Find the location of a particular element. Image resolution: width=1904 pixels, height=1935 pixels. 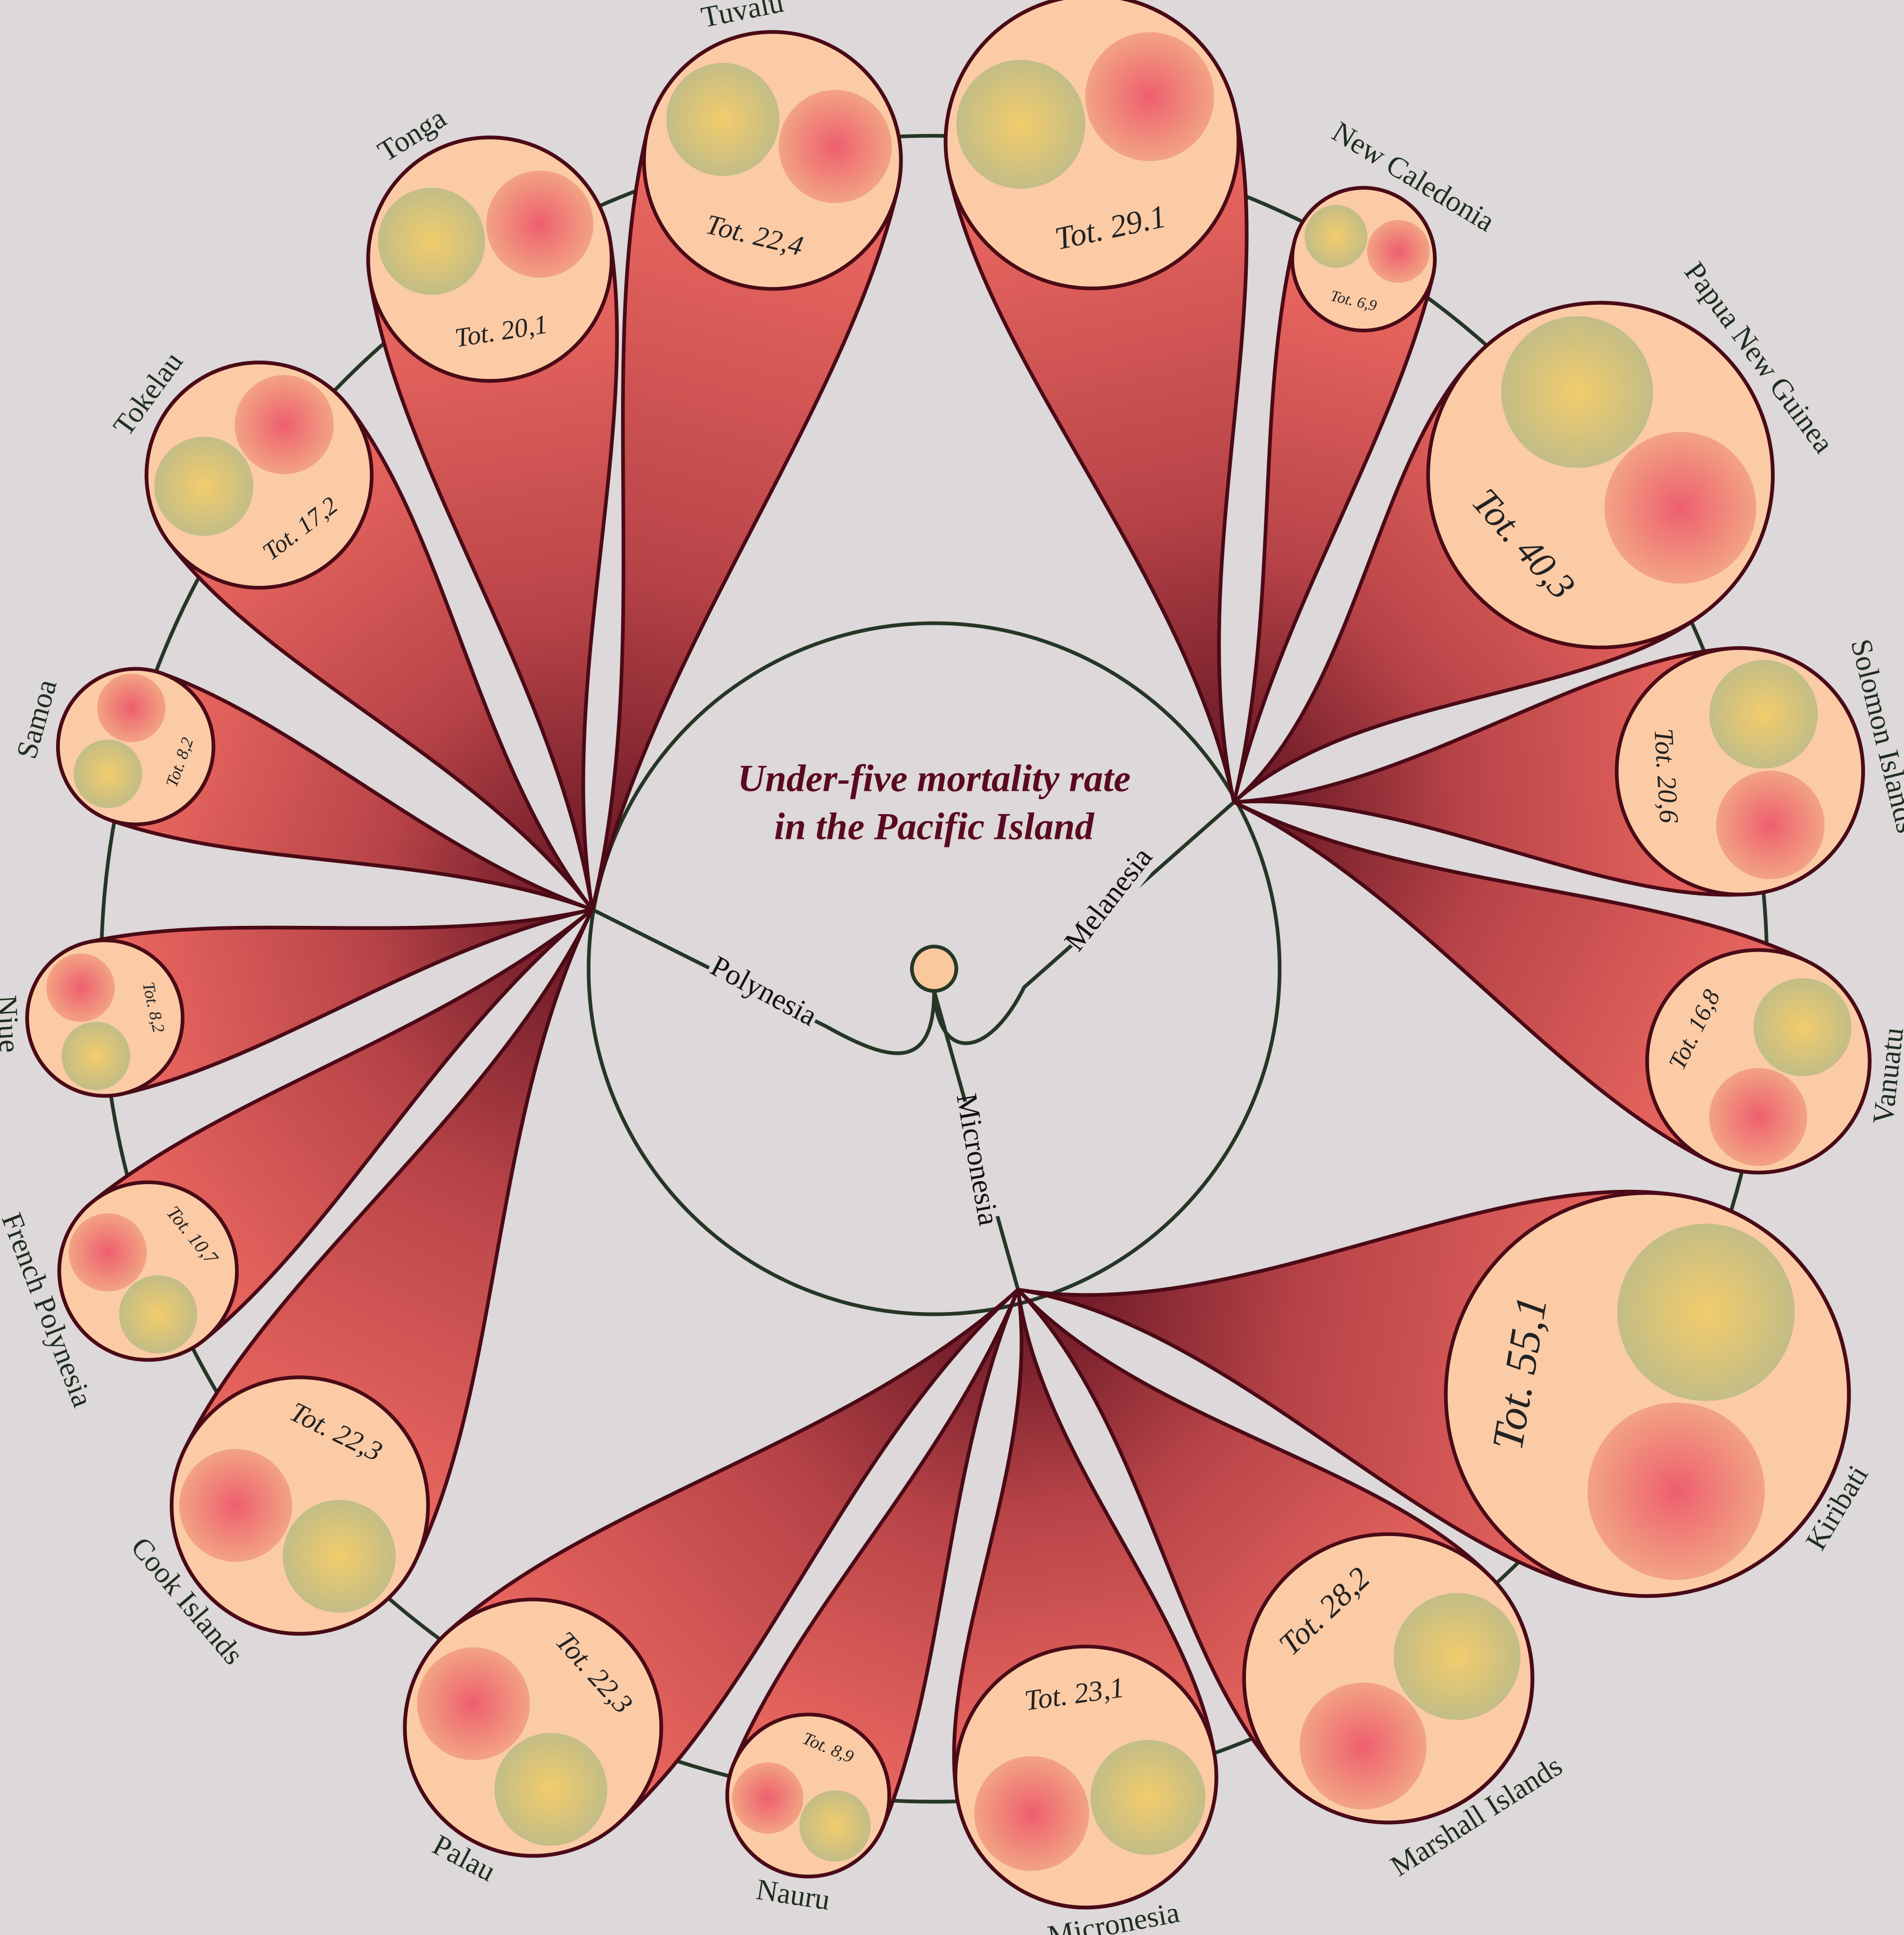

total-label: Tot. 20,6 is located at coordinates (1666, 776).